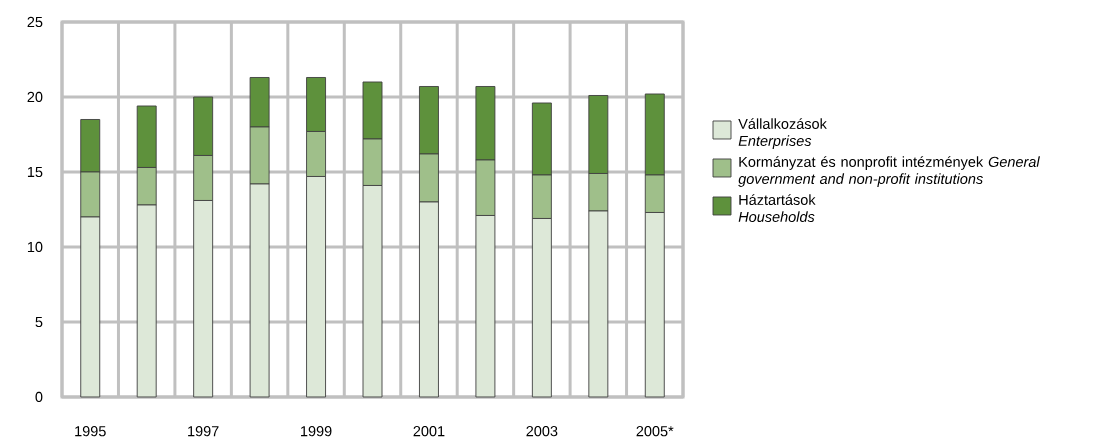 Image resolution: width=1110 pixels, height=446 pixels. What do you see at coordinates (90, 431) in the screenshot?
I see `x-tick-label: 1995` at bounding box center [90, 431].